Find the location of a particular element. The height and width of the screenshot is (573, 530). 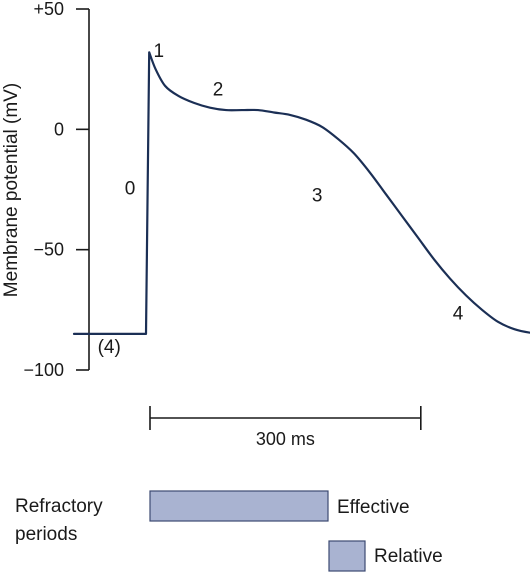

phase-label: 4 is located at coordinates (458, 313).